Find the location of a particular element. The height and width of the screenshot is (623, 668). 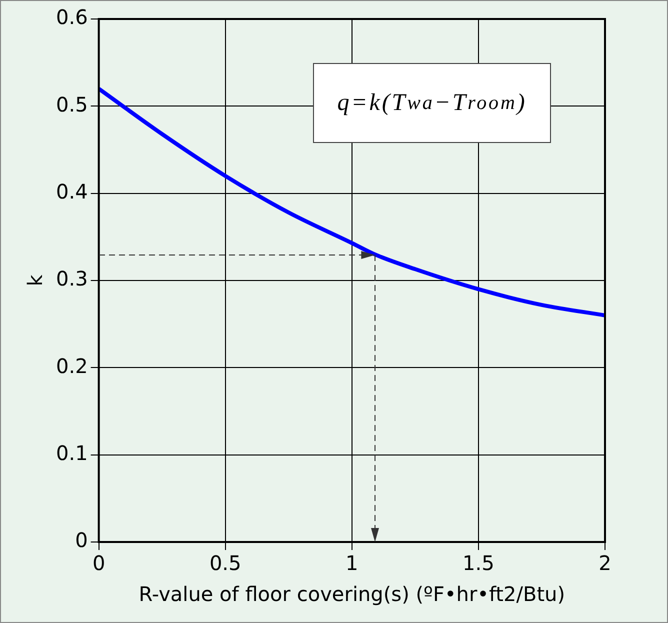

y-axis-title: k is located at coordinates (35, 280).